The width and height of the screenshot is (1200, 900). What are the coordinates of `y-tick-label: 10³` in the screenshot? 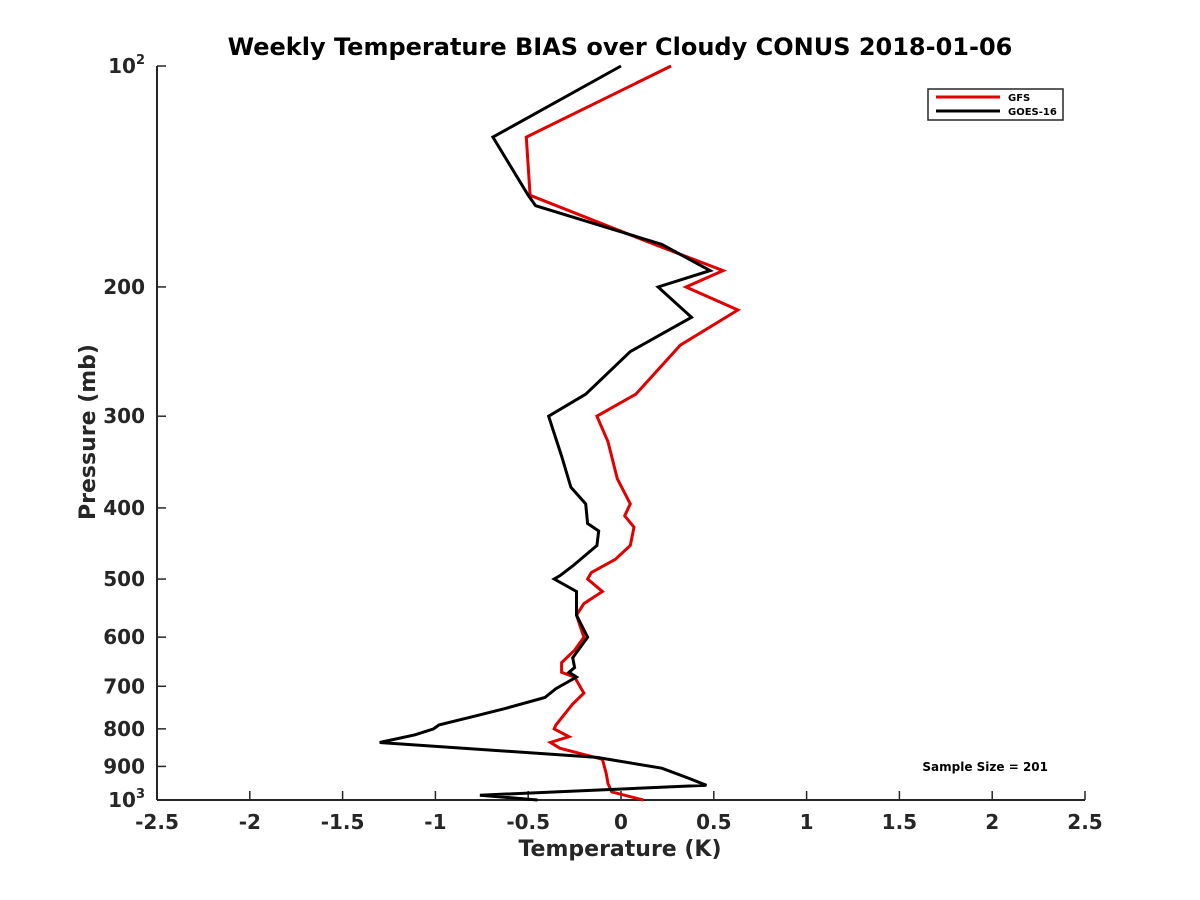 It's located at (126, 799).